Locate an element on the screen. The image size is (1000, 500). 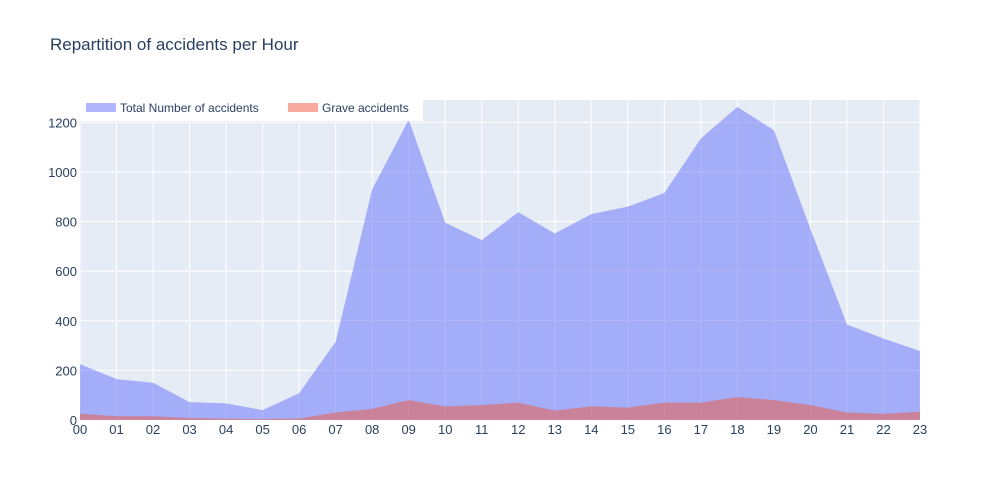
x-tick-label: 12 is located at coordinates (518, 429).